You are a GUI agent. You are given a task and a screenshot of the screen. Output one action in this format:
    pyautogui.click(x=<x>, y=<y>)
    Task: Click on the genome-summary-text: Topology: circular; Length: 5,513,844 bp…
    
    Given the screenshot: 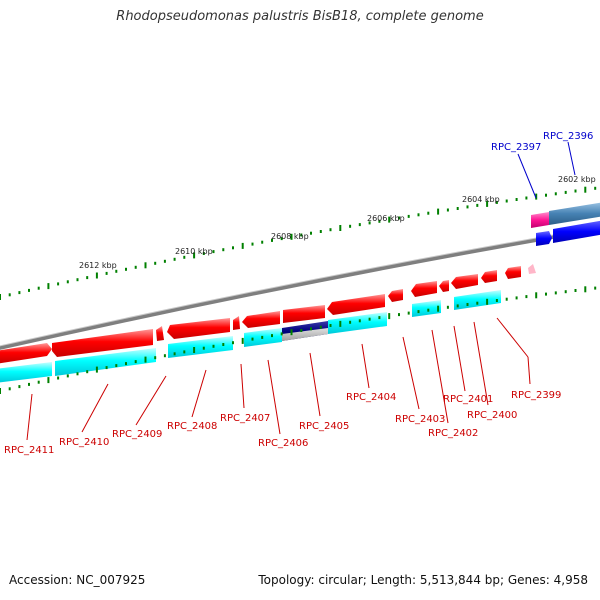 What is the action you would take?
    pyautogui.click(x=423, y=580)
    